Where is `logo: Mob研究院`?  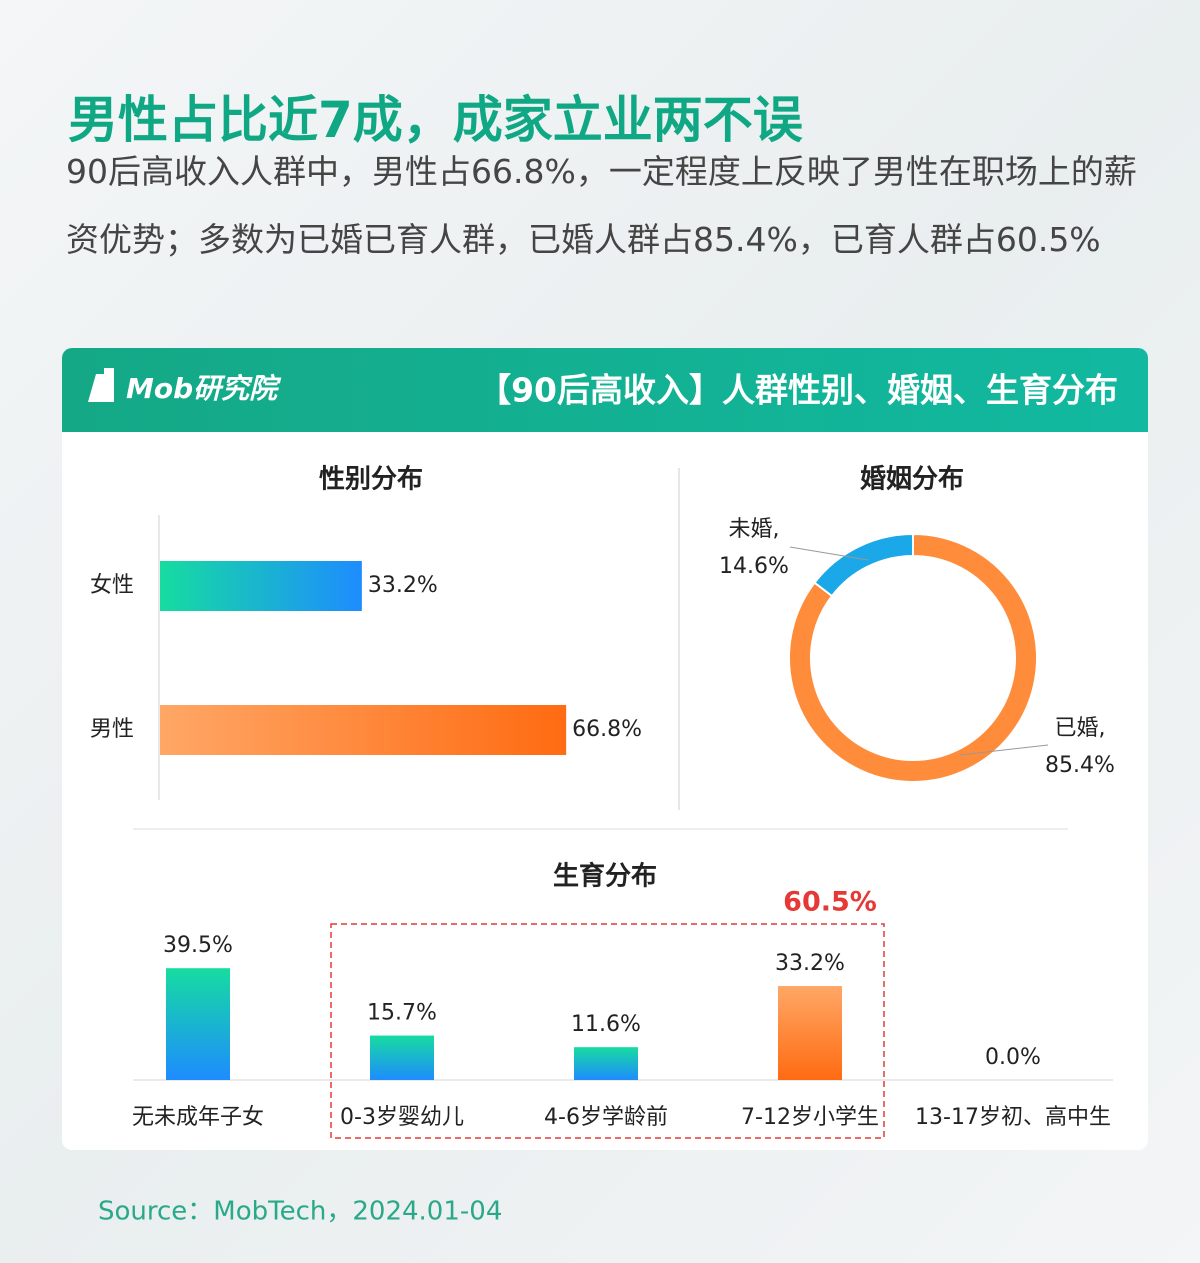
logo: Mob研究院 is located at coordinates (204, 388).